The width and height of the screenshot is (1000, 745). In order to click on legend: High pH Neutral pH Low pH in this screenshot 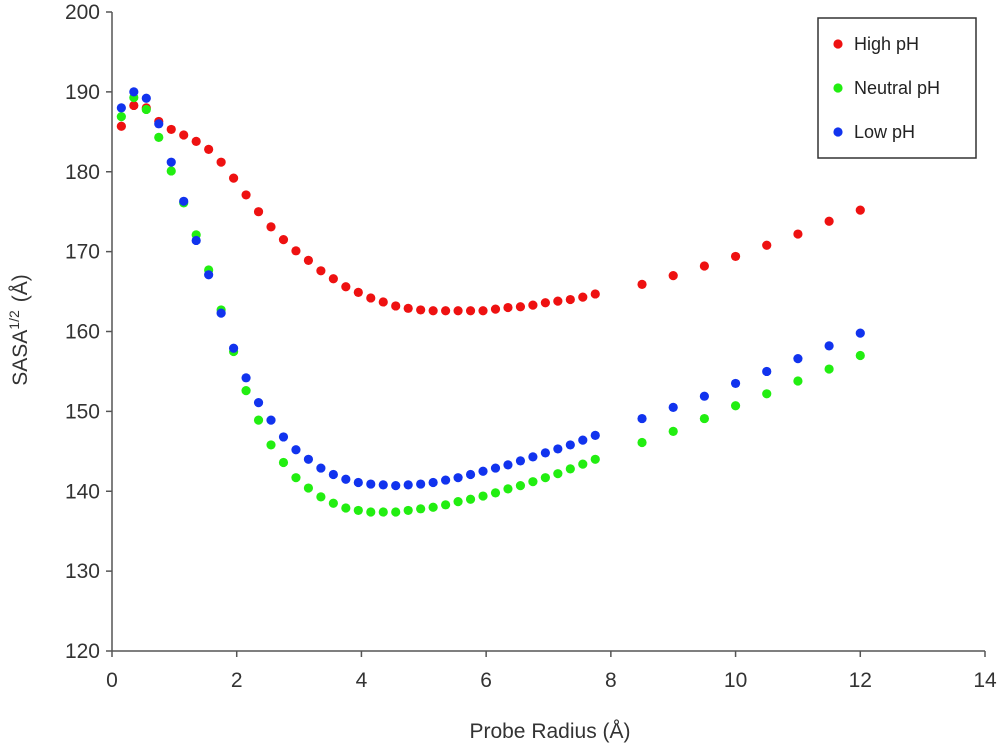, I will do `click(897, 88)`.